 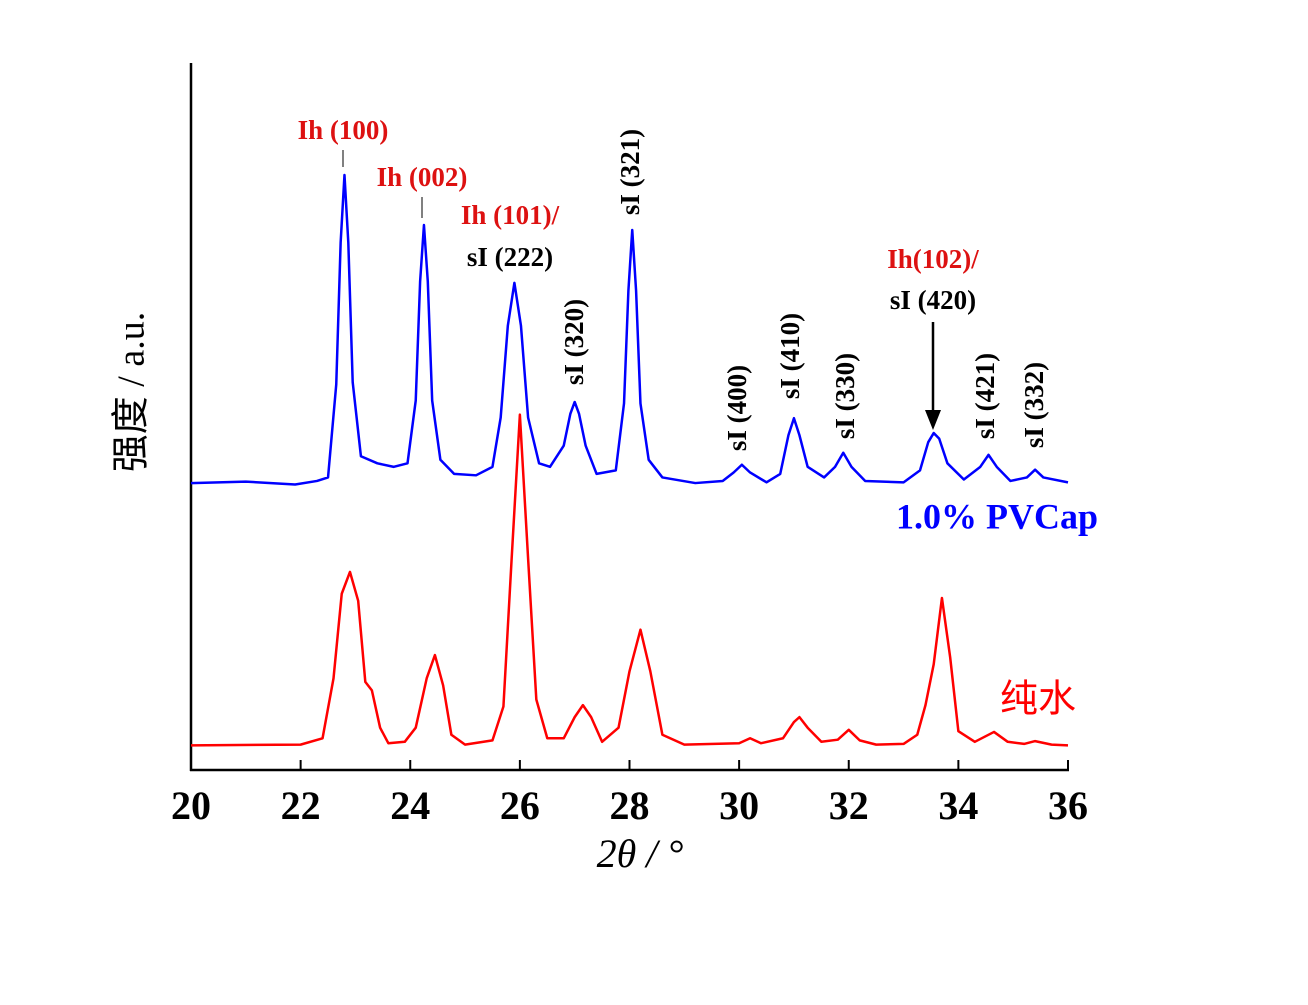 What do you see at coordinates (191, 805) in the screenshot?
I see `x-tick-label: 20` at bounding box center [191, 805].